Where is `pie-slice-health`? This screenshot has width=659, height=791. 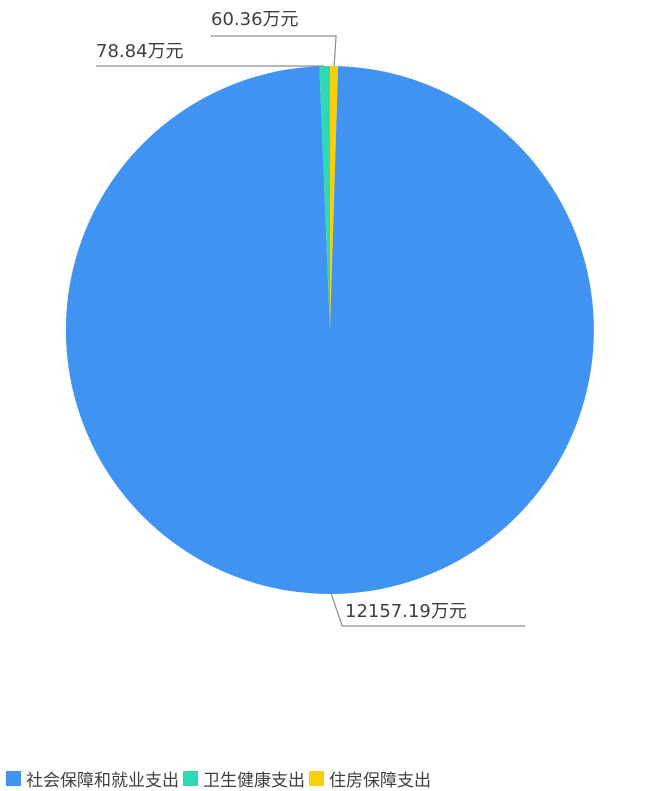
pie-slice-health is located at coordinates (324, 197).